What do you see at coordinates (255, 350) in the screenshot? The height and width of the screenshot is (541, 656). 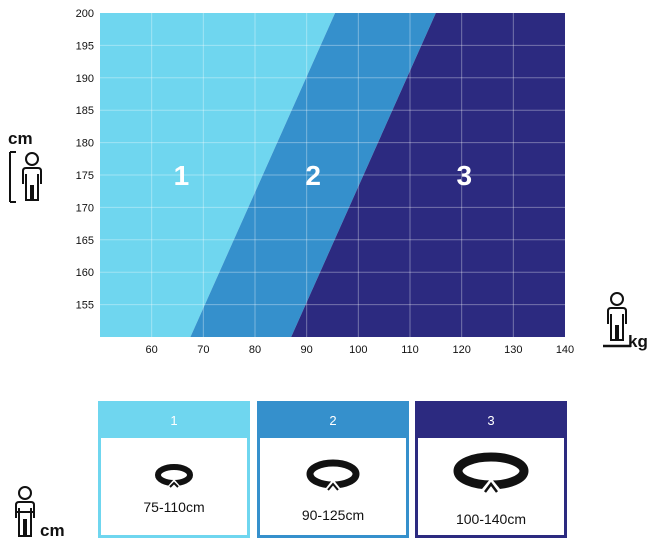 I see `x-tick-label: 80` at bounding box center [255, 350].